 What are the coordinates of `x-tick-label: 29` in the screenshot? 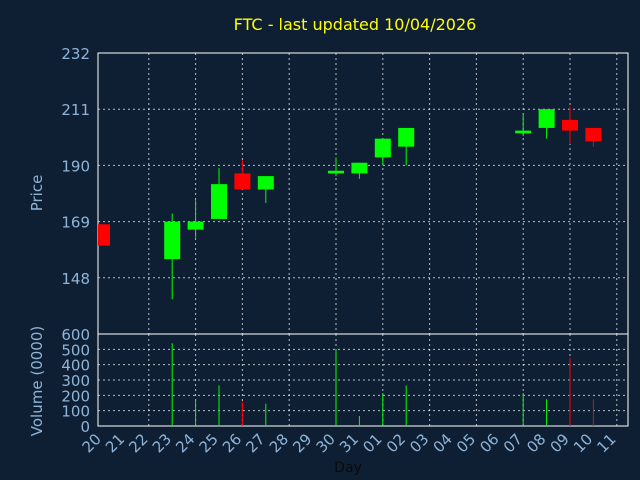 It's located at (302, 443).